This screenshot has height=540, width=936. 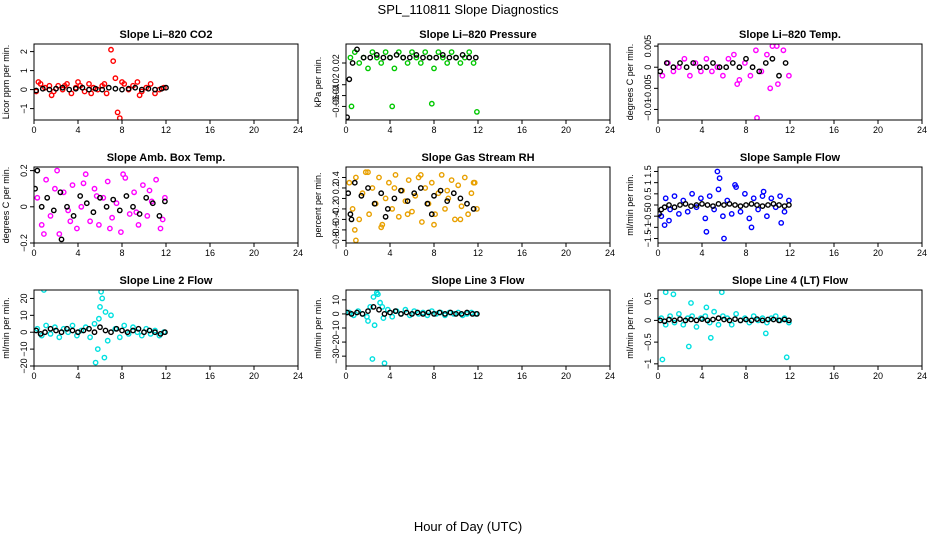 What do you see at coordinates (336, 63) in the screenshot?
I see `y-tick-label: 0.02` at bounding box center [336, 63].